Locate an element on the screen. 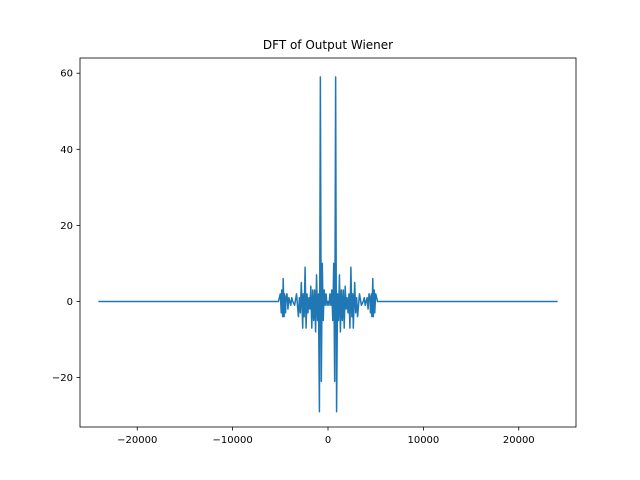  x-axis: −20000 −10000 0 10000 20000 is located at coordinates (326, 436).